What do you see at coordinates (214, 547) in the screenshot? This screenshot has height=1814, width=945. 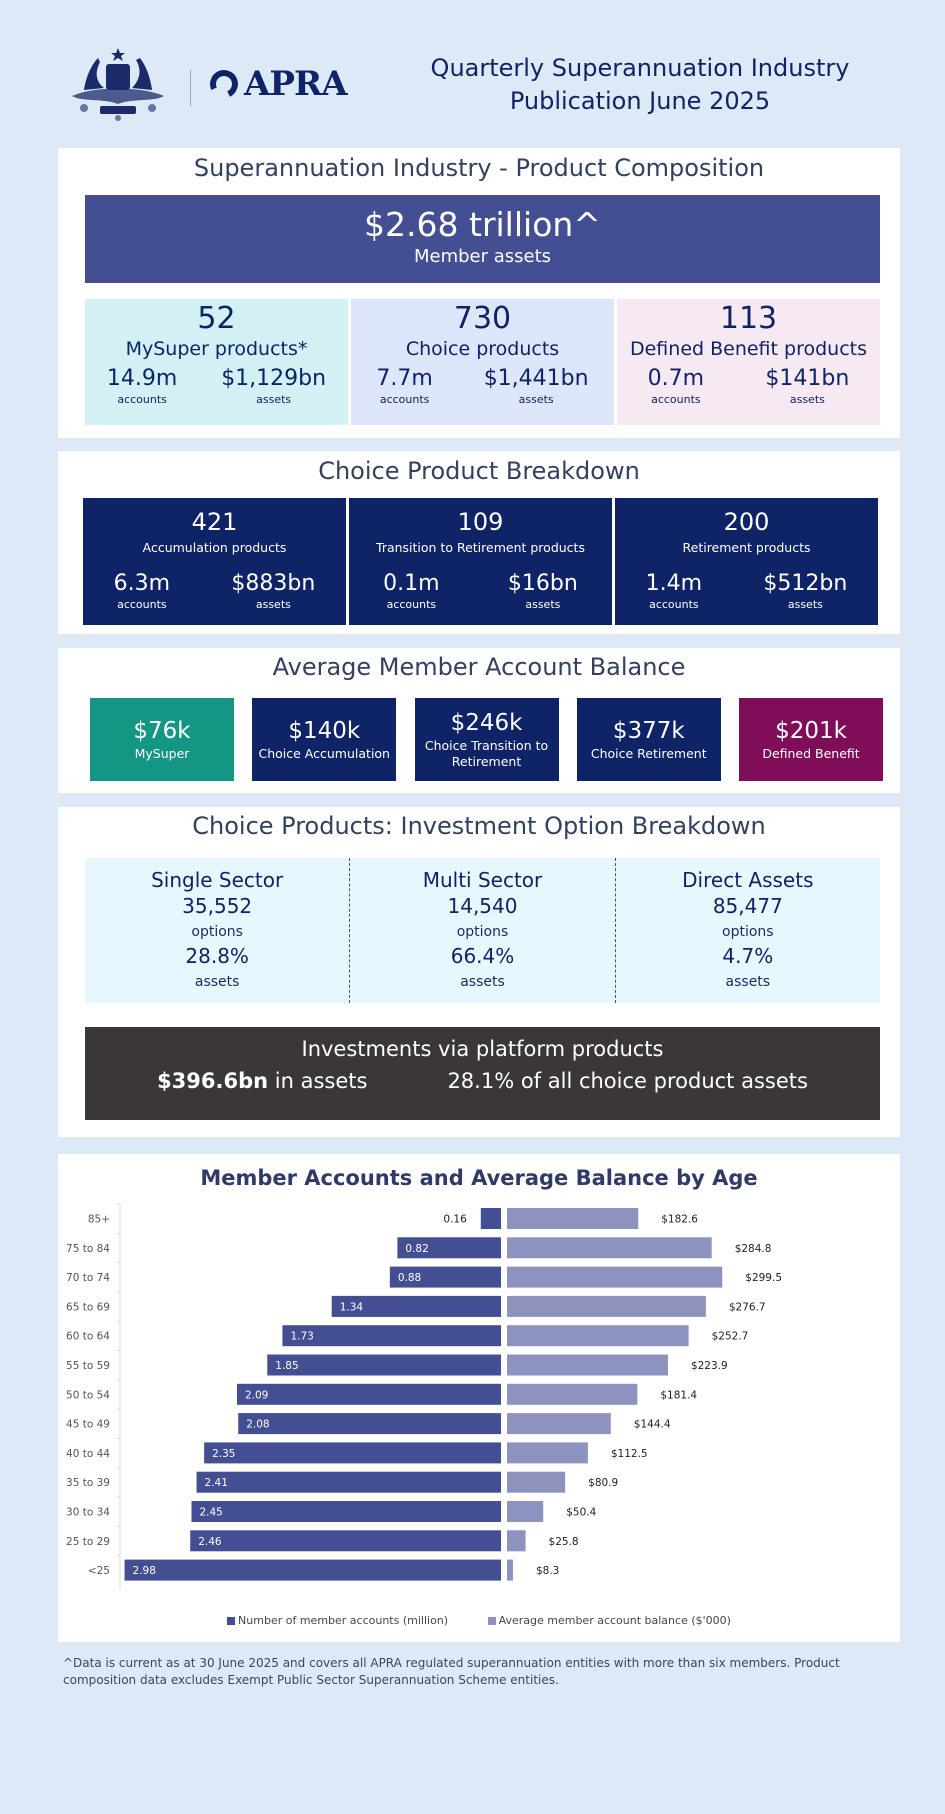 I see `product-label: Accumulation products` at bounding box center [214, 547].